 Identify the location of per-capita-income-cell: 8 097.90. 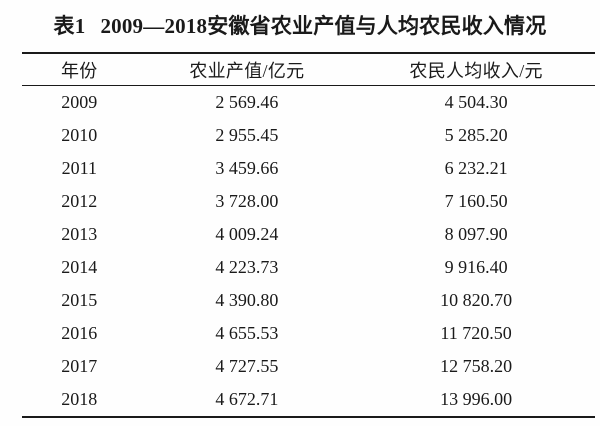
(476, 234).